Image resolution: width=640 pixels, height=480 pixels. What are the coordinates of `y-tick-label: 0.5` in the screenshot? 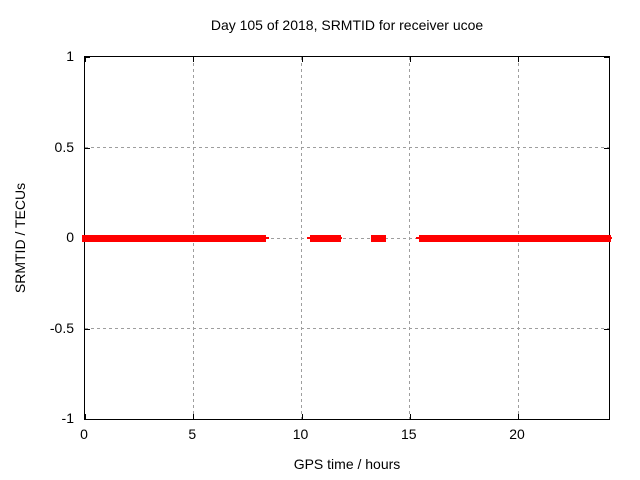 It's located at (64, 146).